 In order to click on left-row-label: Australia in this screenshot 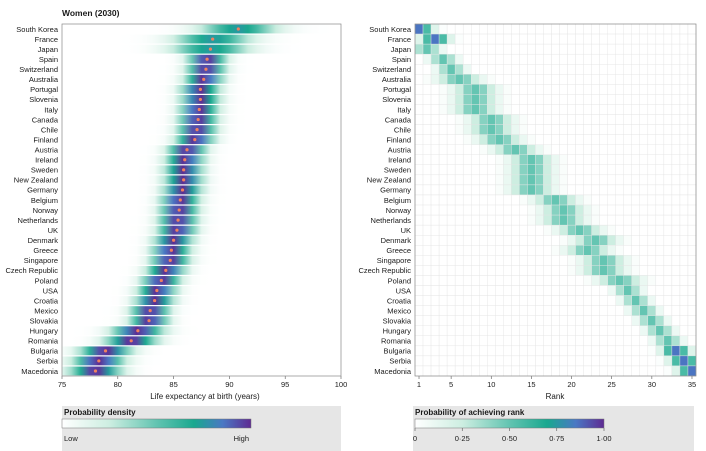, I will do `click(44, 79)`.